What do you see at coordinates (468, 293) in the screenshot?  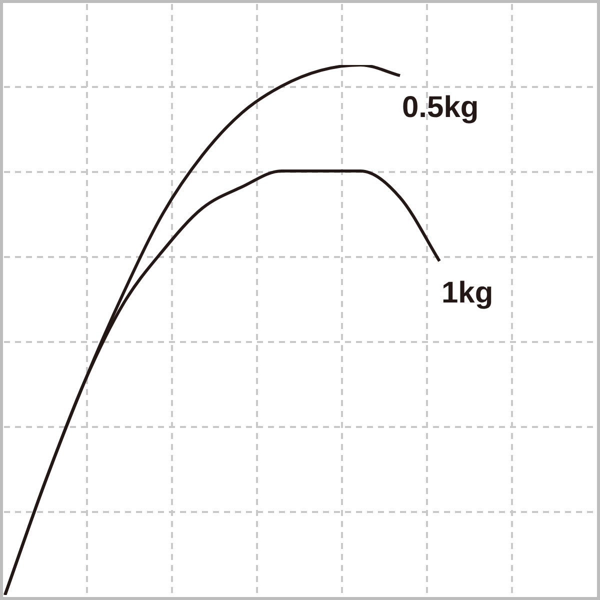 I see `series-label: 1kg` at bounding box center [468, 293].